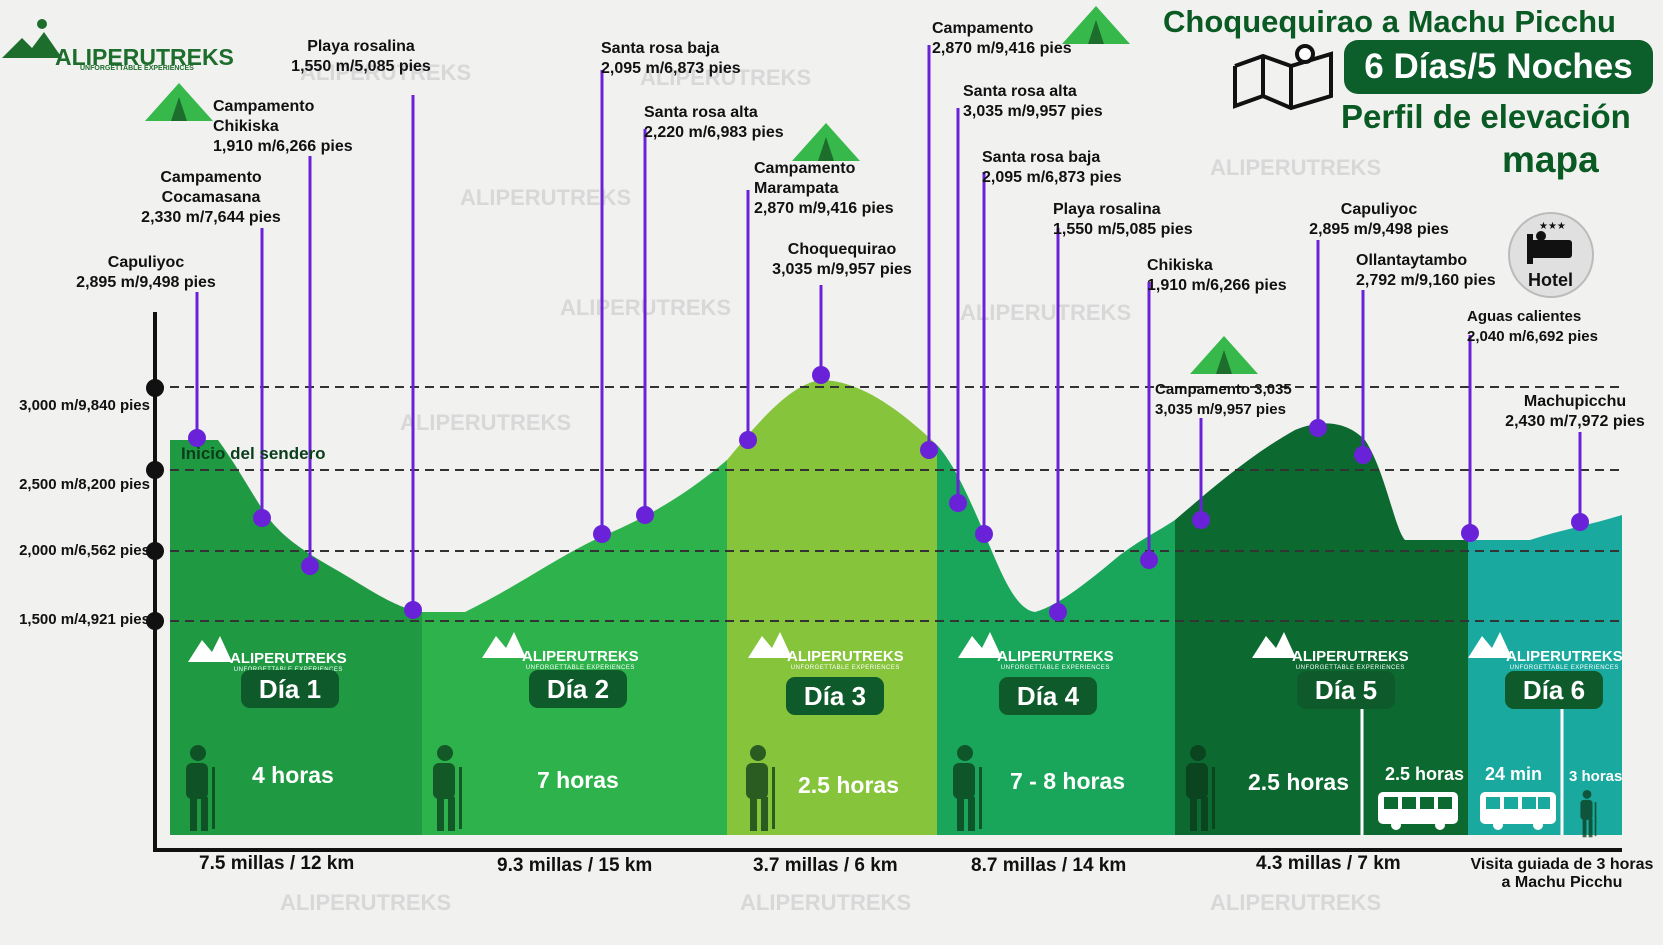 This screenshot has height=945, width=1663. Describe the element at coordinates (850, 647) in the screenshot. I see `brand-badges` at that location.